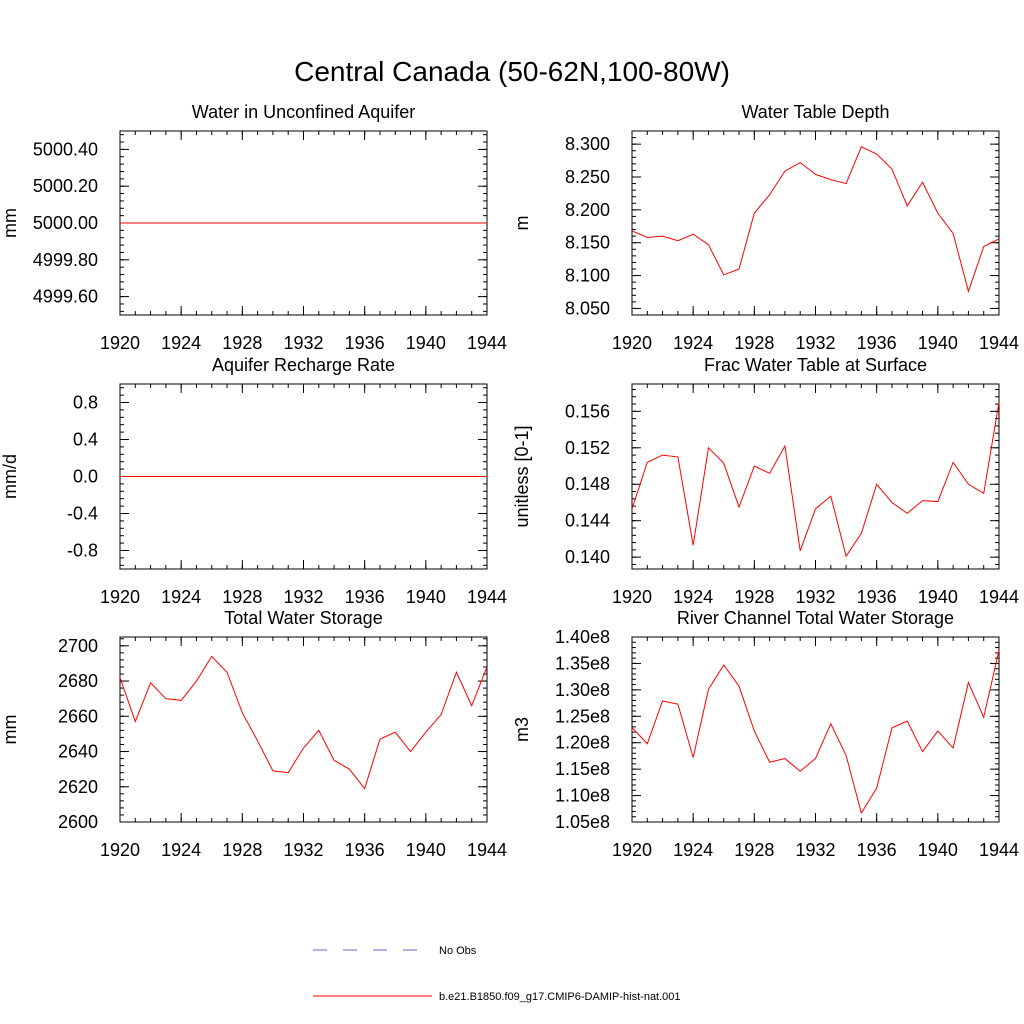 The image size is (1024, 1024). What do you see at coordinates (65, 297) in the screenshot?
I see `y-tick-label: 4999.60` at bounding box center [65, 297].